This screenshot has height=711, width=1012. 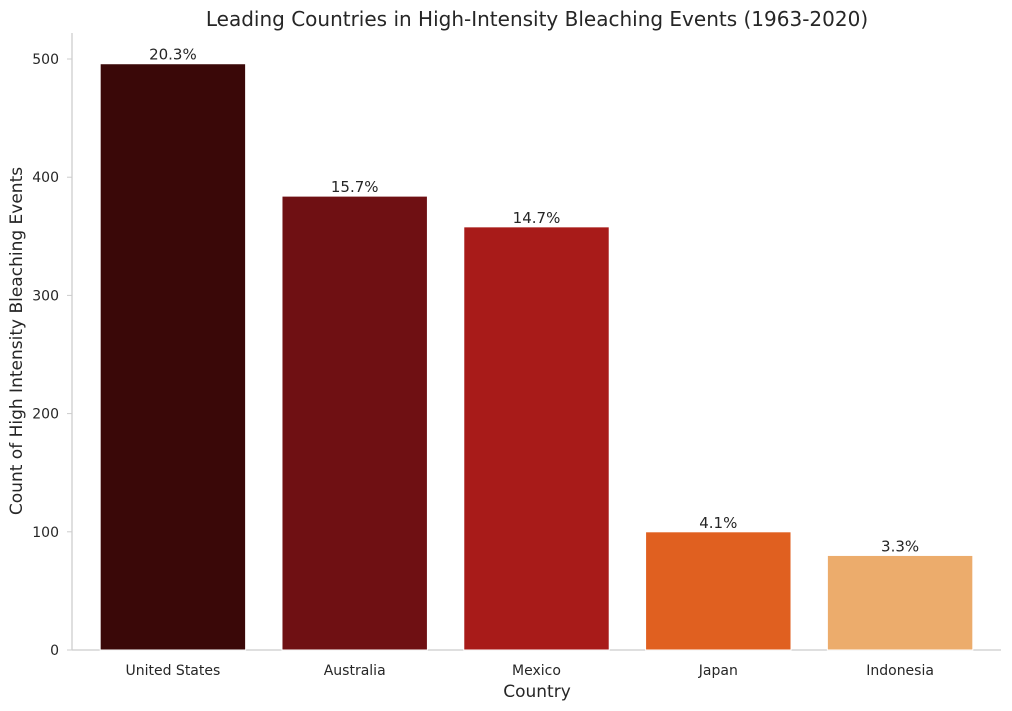 I want to click on bar-japan, so click(x=718, y=591).